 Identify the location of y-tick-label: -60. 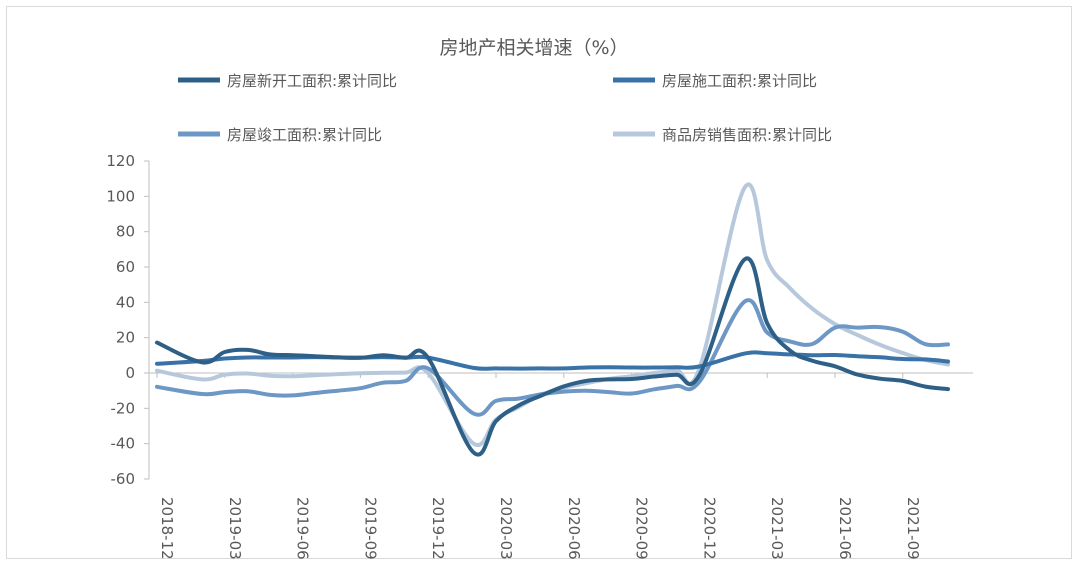
(123, 479).